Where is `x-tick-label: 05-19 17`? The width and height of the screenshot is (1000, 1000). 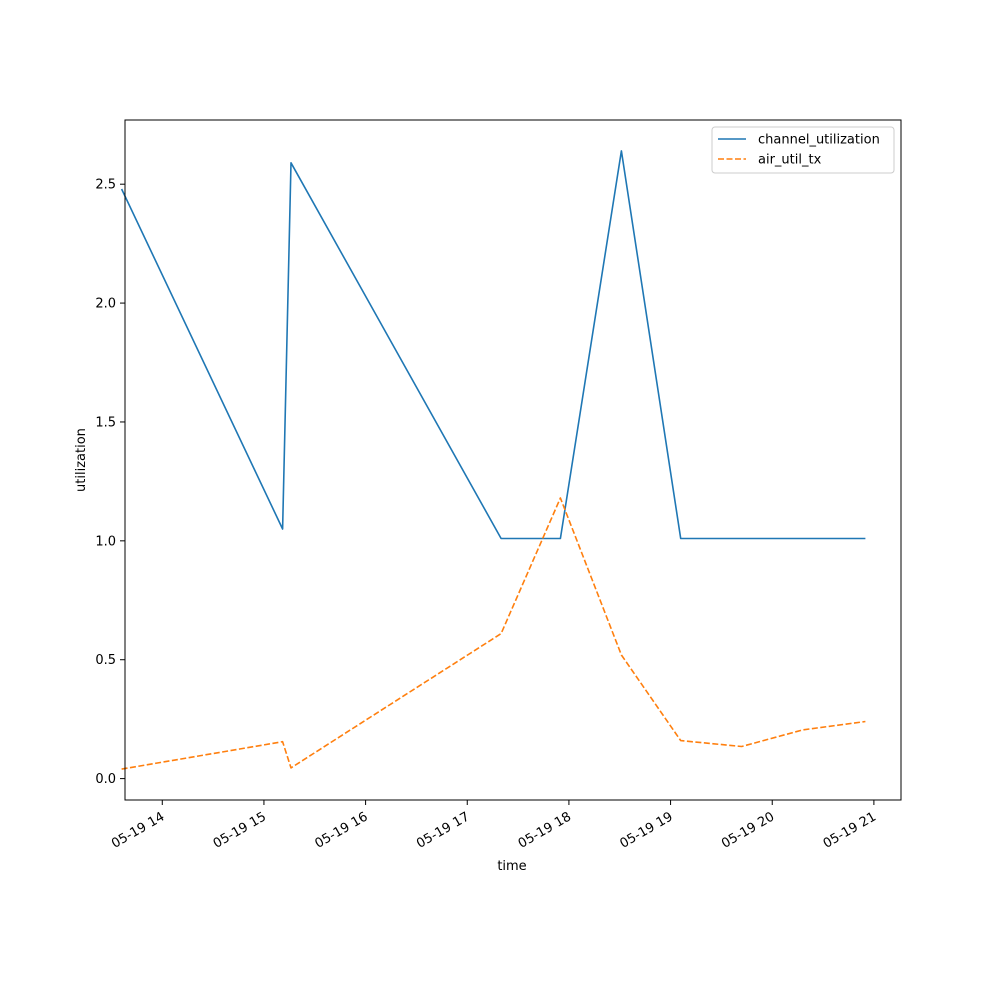
x-tick-label: 05-19 17 is located at coordinates (443, 830).